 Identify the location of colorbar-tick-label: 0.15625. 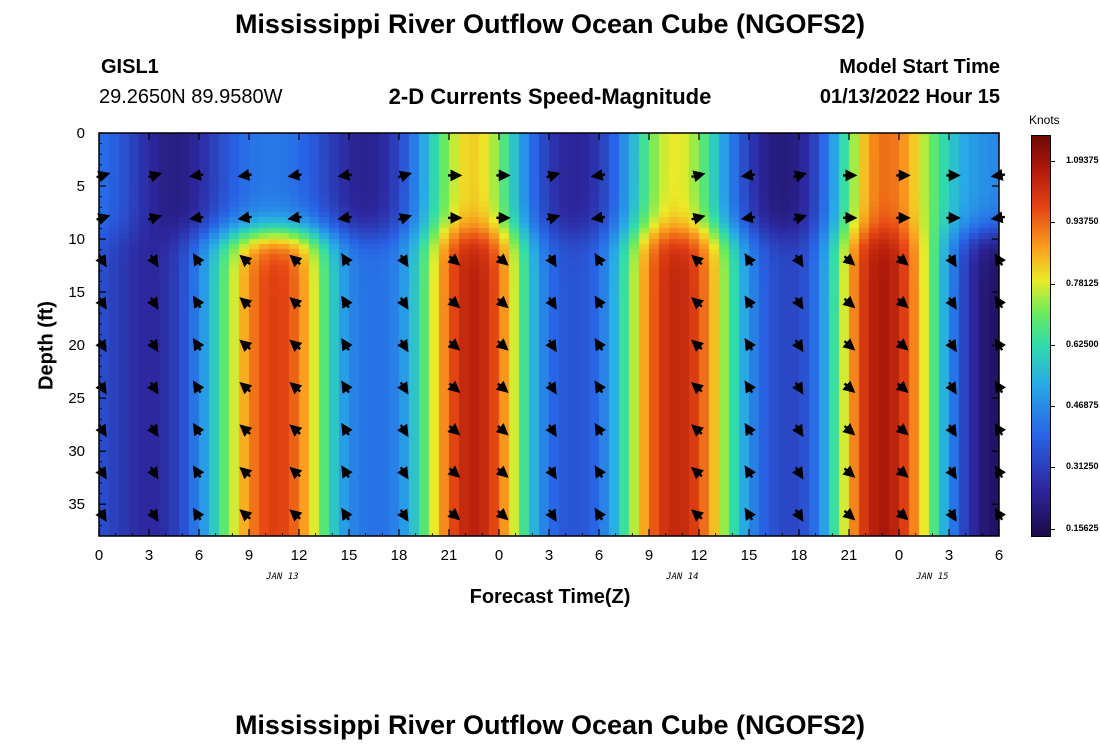
(1082, 527).